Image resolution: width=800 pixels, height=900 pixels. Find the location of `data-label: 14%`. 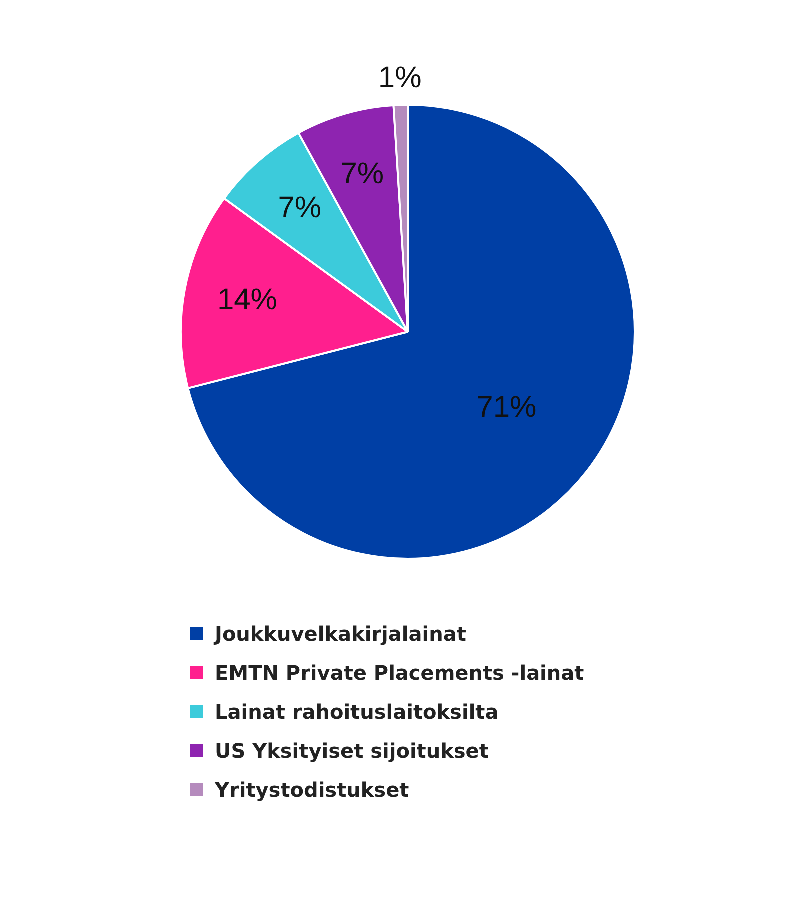

data-label: 14% is located at coordinates (247, 300).